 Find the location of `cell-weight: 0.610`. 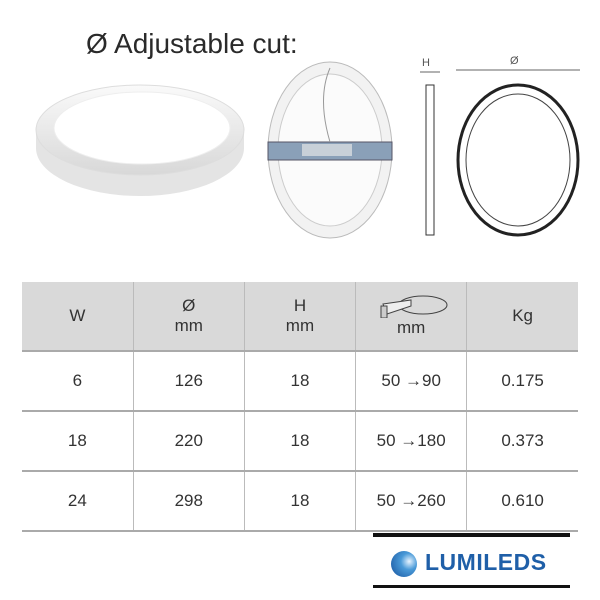

cell-weight: 0.610 is located at coordinates (522, 501).